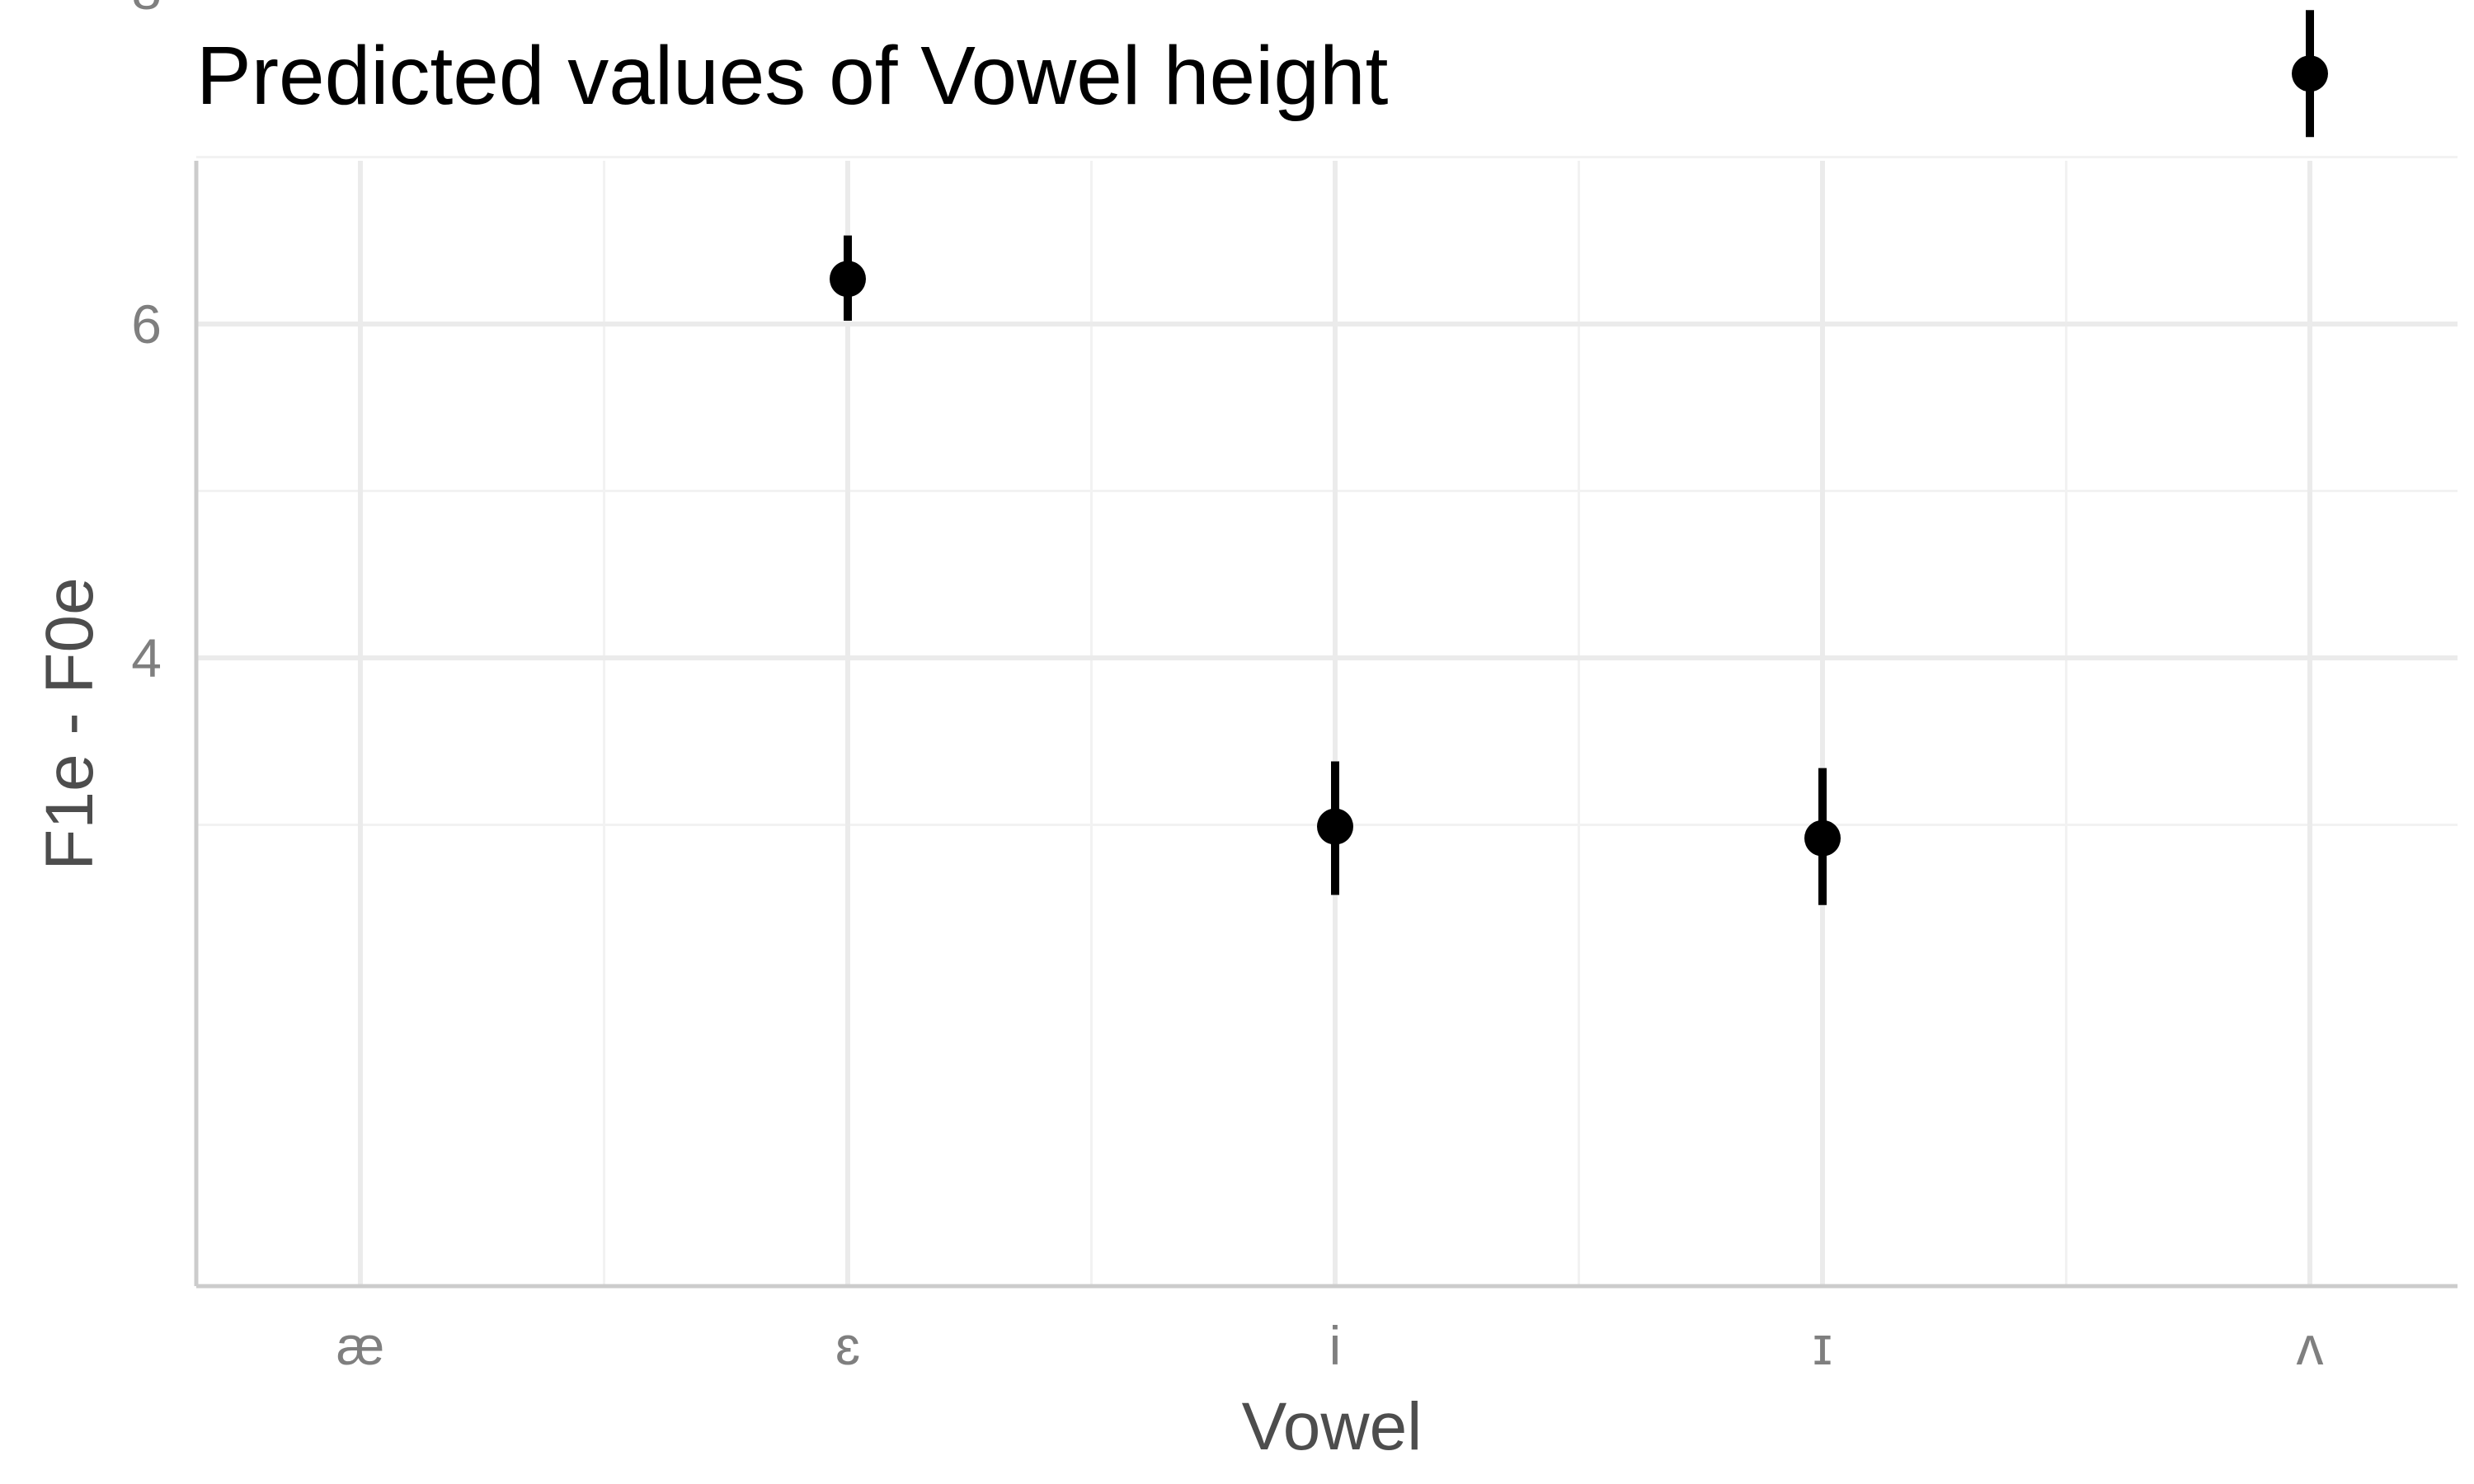 This screenshot has width=2474, height=1484. I want to click on y-tick-label: 4, so click(146, 657).